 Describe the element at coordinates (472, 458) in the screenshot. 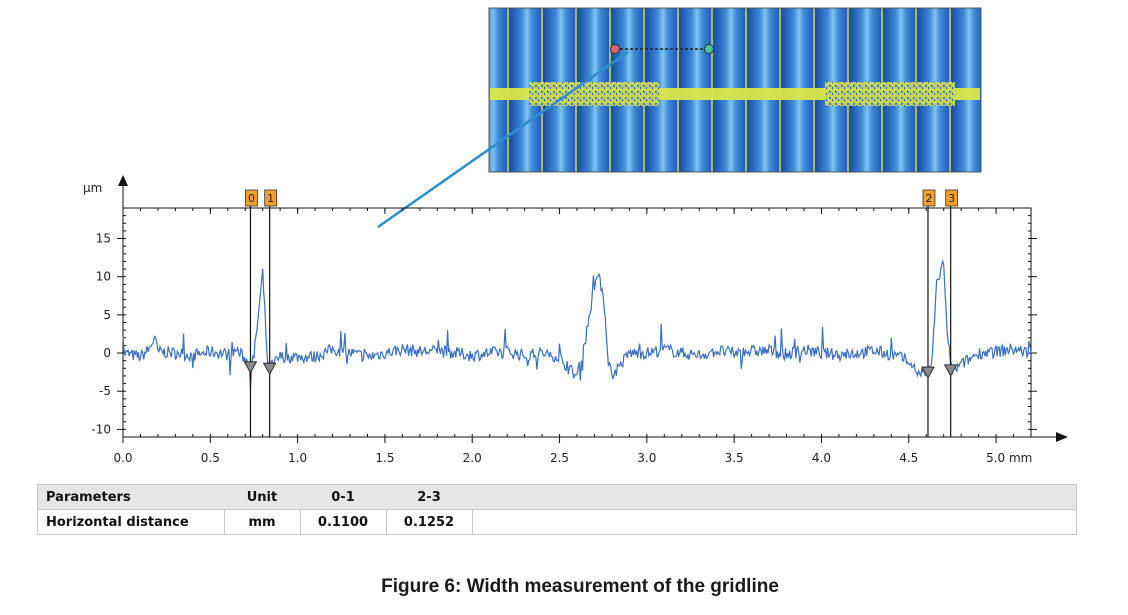

I see `x-tick-label: 2.0` at that location.